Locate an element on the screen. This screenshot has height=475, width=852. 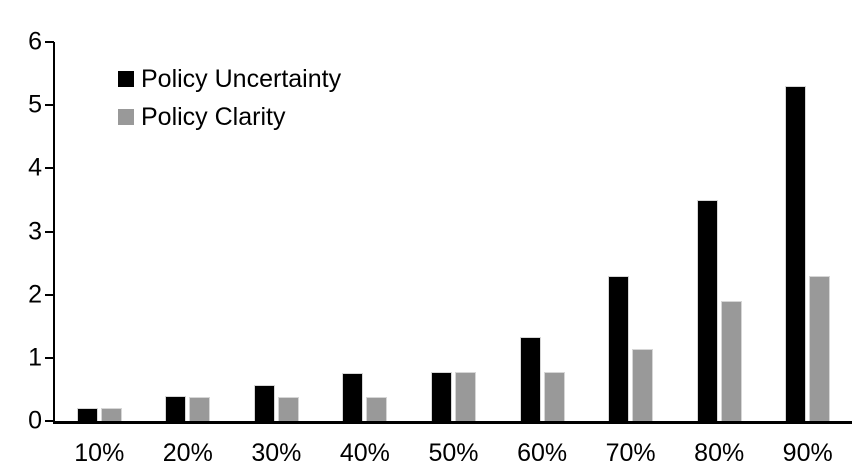
y-tick-label-1: 1 is located at coordinates (35, 357).